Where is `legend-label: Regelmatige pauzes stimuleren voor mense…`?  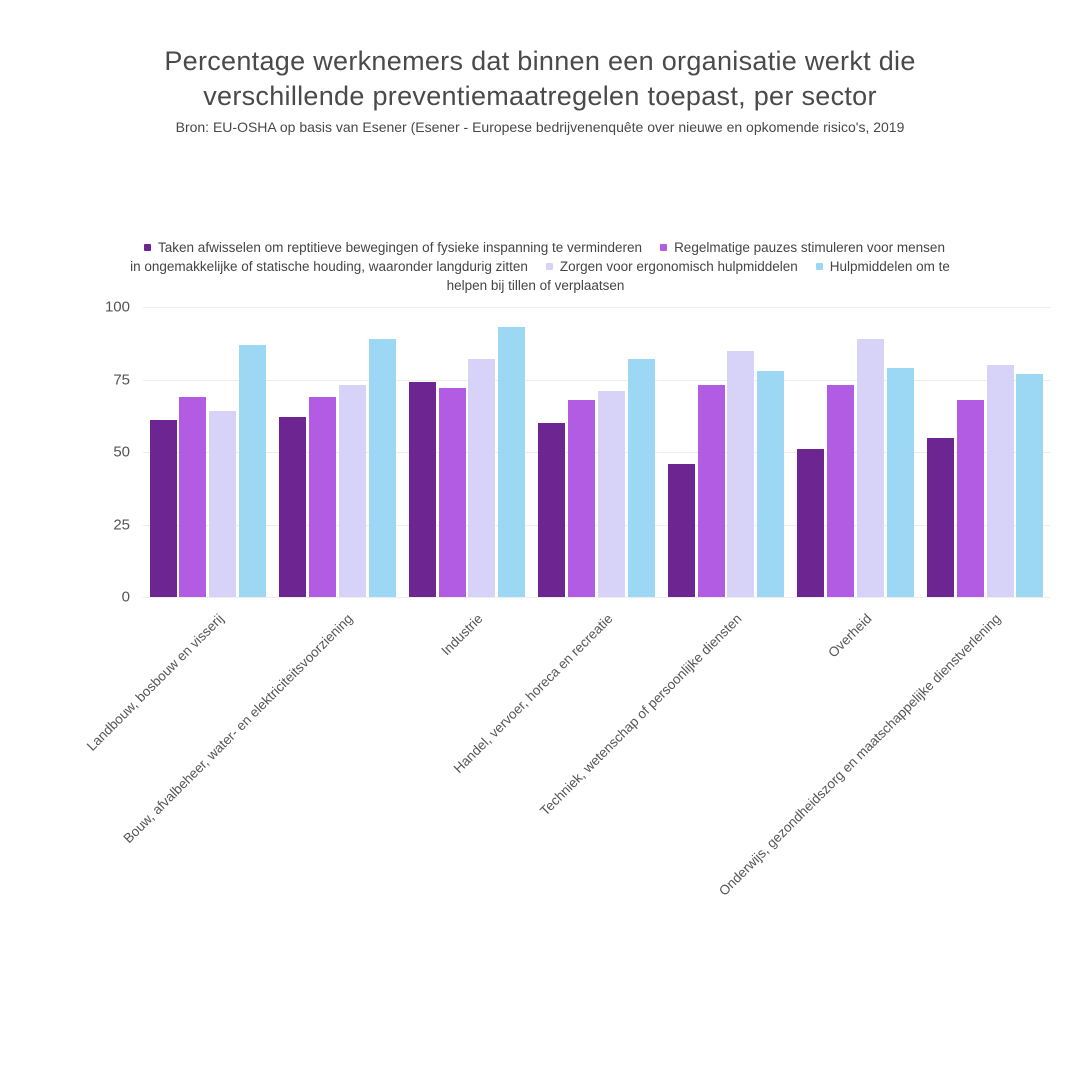 legend-label: Regelmatige pauzes stimuleren voor mense… is located at coordinates (537, 257).